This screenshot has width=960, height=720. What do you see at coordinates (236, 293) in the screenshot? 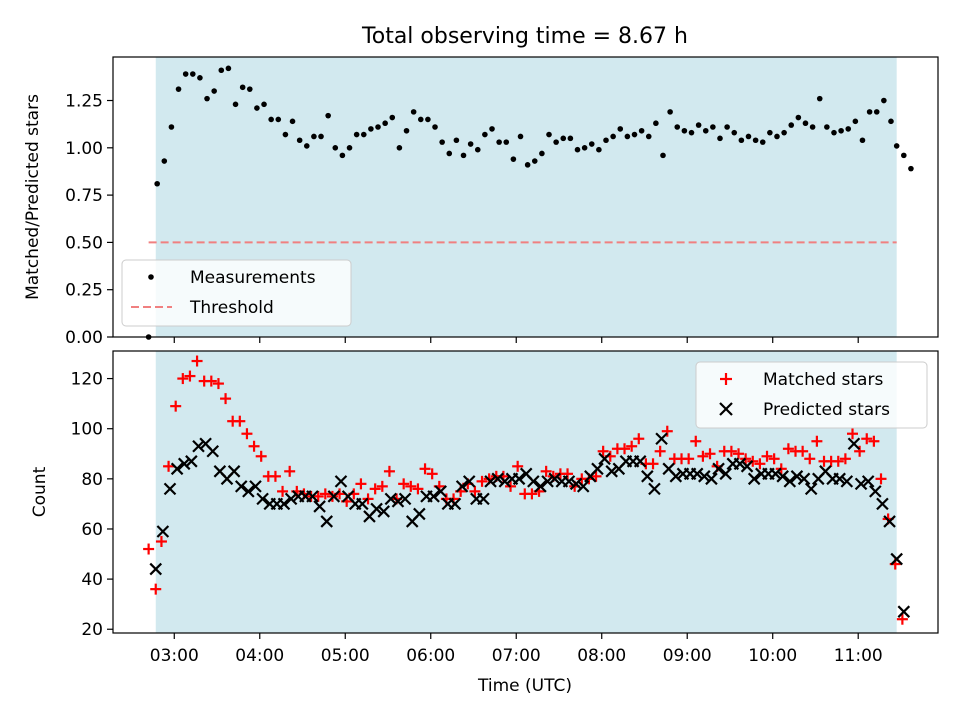
I see `ratio-legend: Measurements Threshold` at bounding box center [236, 293].